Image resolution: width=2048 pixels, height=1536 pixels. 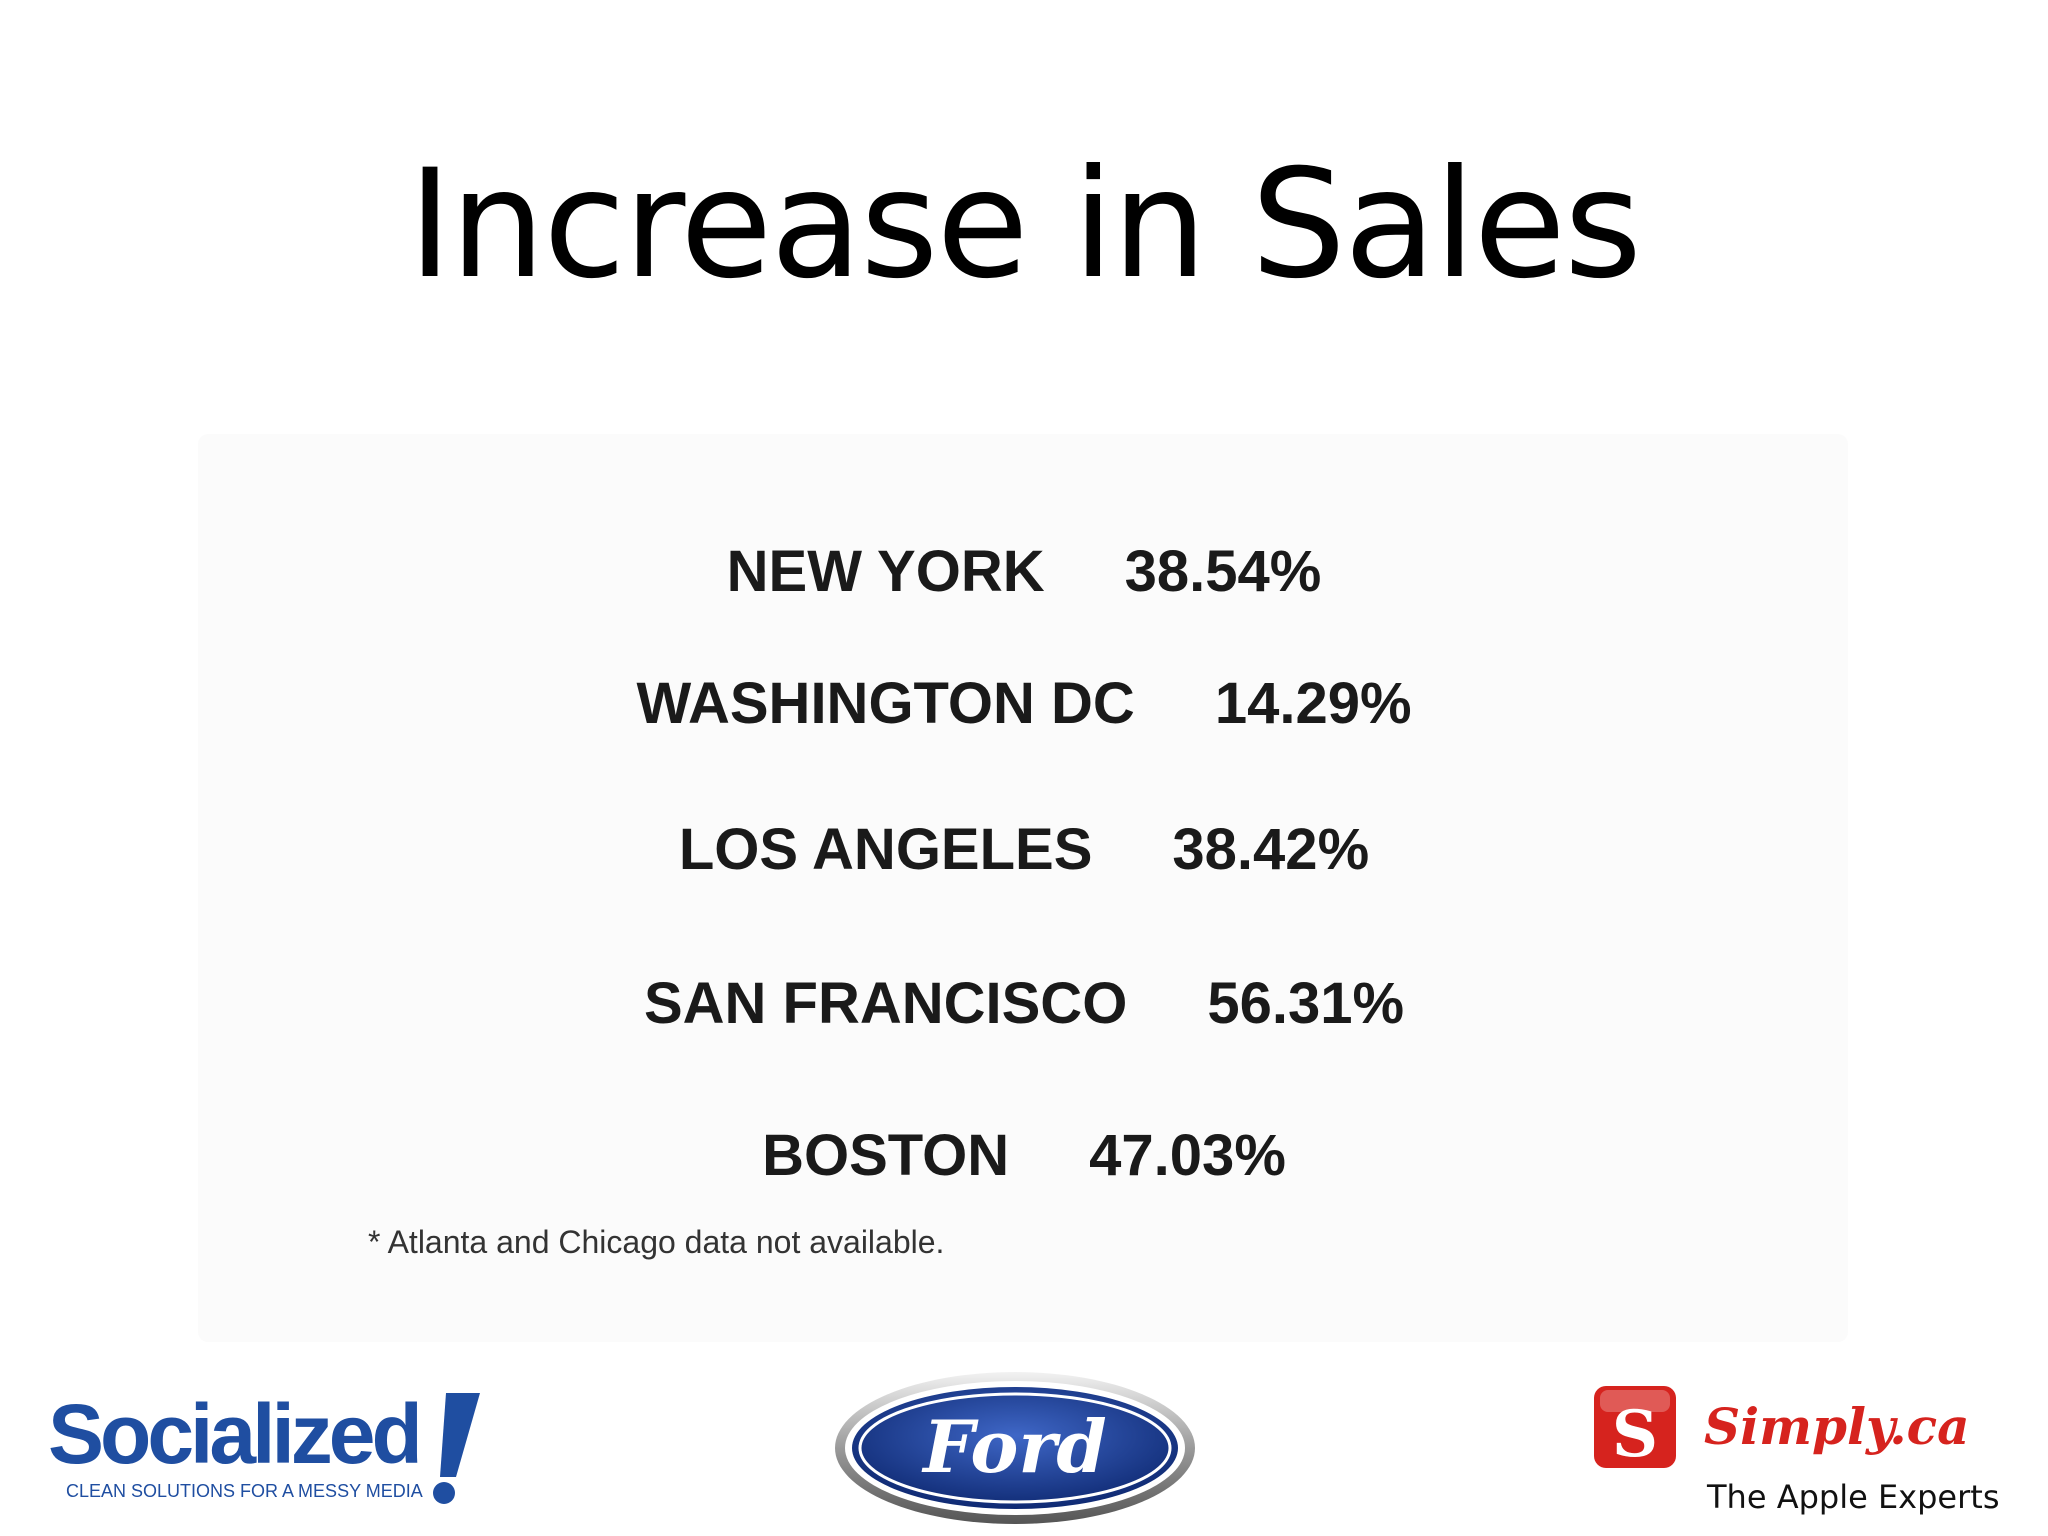 I want to click on socialized-logo-name: Socialized, so click(x=233, y=1434).